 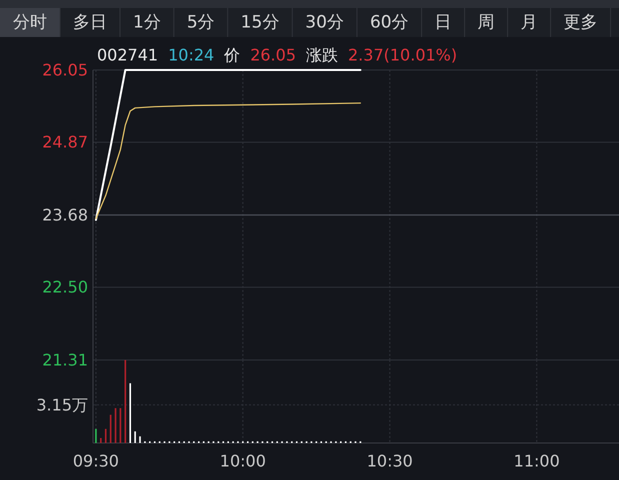 What do you see at coordinates (273, 55) in the screenshot?
I see `text: 26.05` at bounding box center [273, 55].